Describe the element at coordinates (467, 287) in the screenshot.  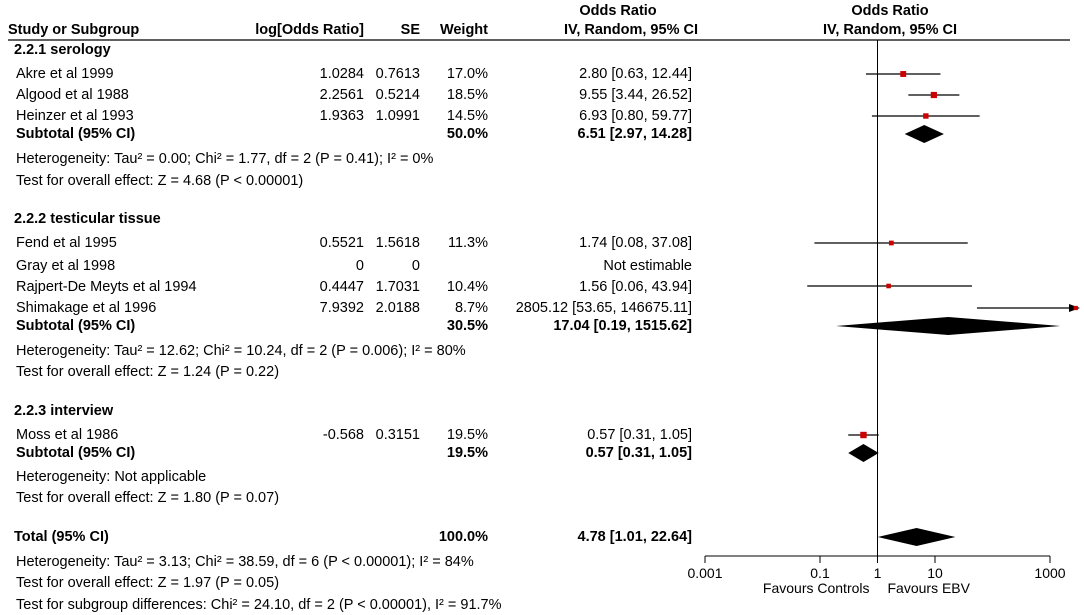
I see `study-weight: 10.4%` at that location.